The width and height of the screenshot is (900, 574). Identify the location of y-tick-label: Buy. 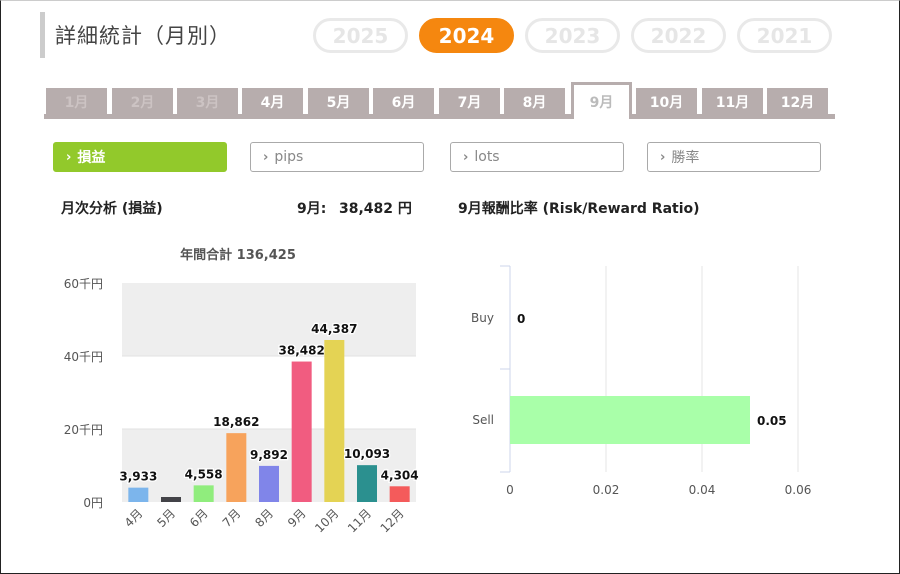
(482, 318).